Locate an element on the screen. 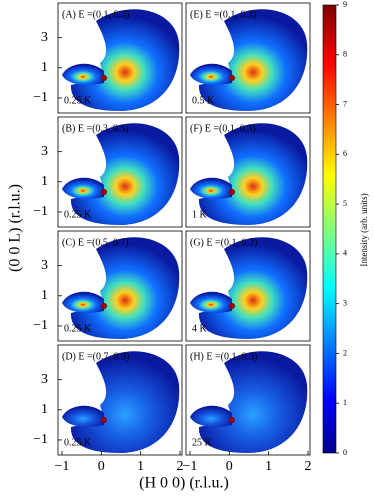 This screenshot has width=374, height=498. colorbar-tick-label: 7 is located at coordinates (345, 103).